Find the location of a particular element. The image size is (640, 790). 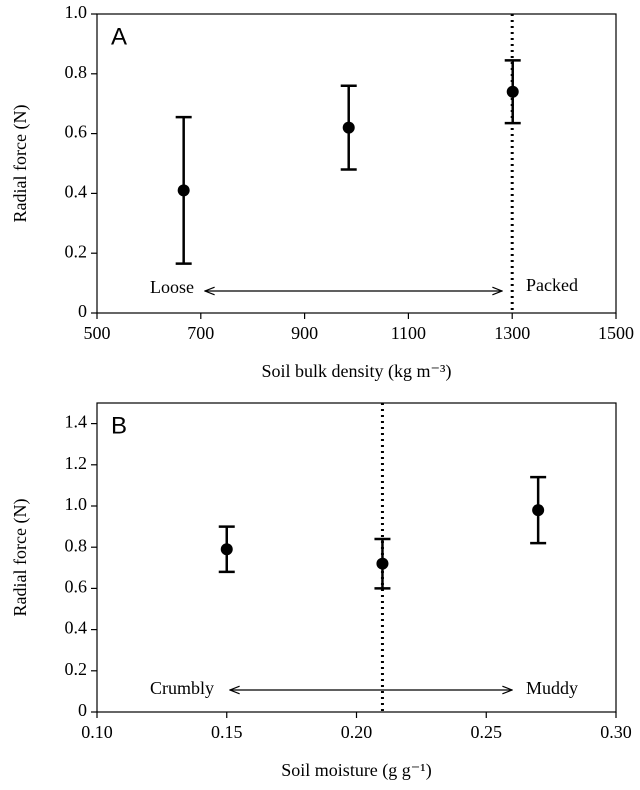

panel-letter: A is located at coordinates (119, 36).